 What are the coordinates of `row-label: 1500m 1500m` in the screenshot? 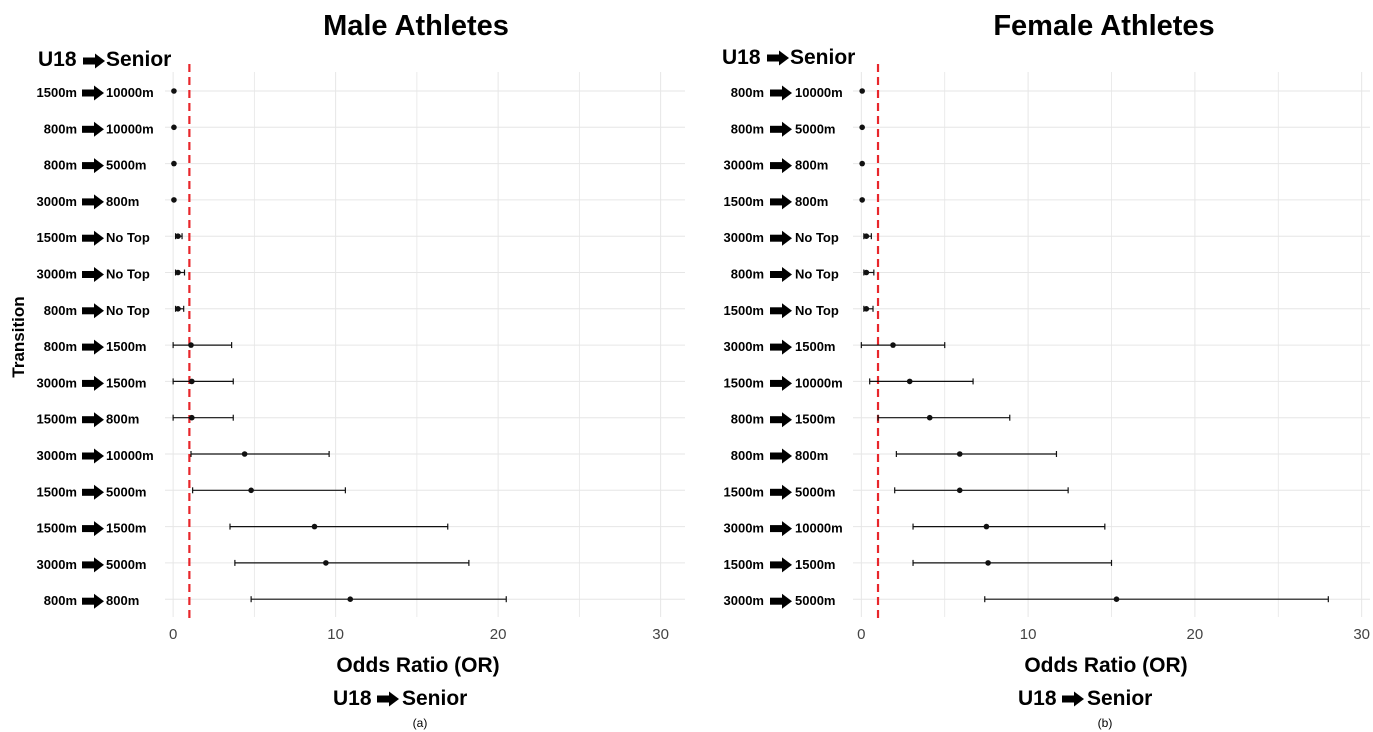 It's located at (91, 529).